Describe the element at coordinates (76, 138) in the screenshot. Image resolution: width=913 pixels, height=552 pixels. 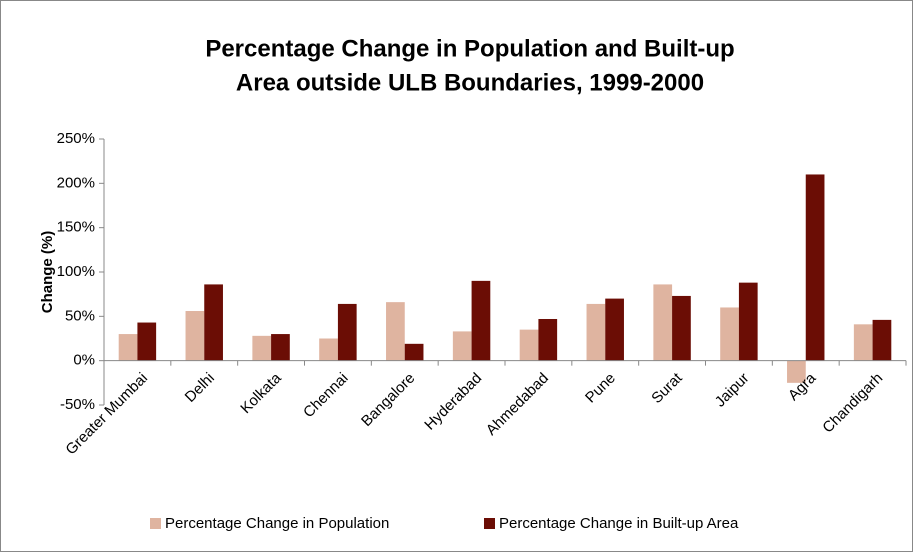
I see `y-tick-label: 250%` at that location.